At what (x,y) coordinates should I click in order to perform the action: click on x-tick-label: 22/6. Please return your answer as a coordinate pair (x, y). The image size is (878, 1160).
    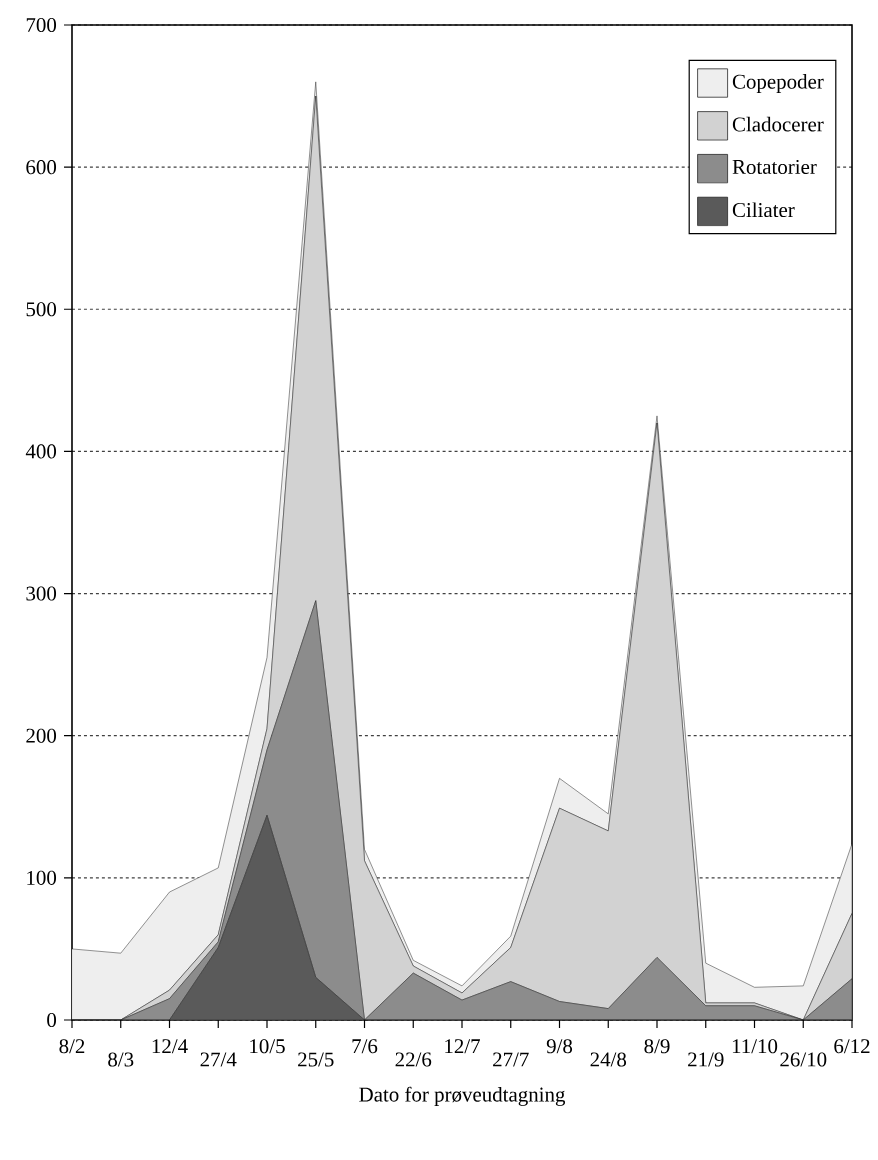
    Looking at the image, I should click on (413, 1059).